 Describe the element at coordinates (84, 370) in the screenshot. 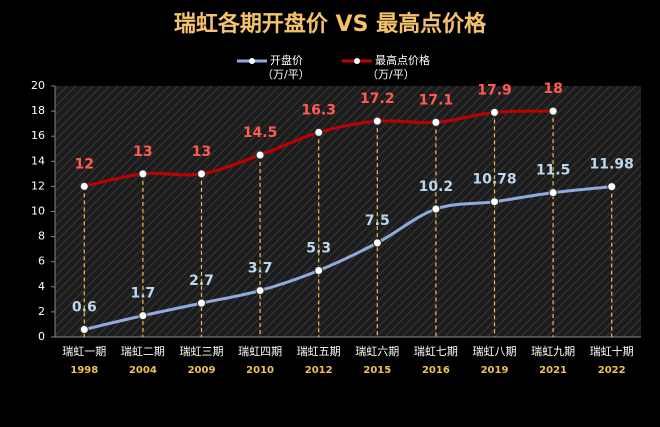

I see `x-year-label: 1998` at that location.